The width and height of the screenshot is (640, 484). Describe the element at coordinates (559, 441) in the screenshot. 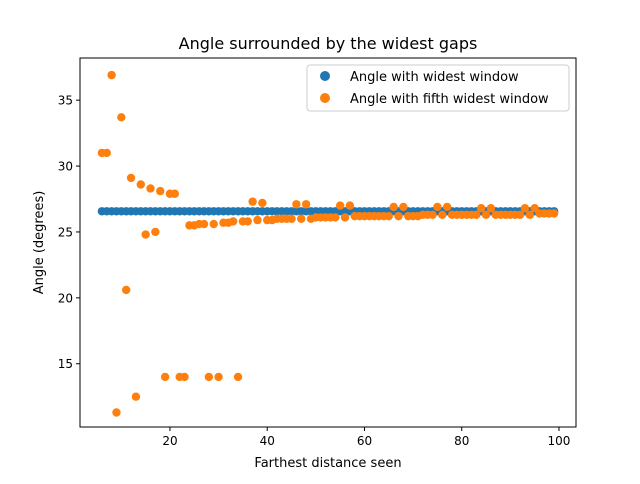

I see `x-tick-label: 100` at that location.